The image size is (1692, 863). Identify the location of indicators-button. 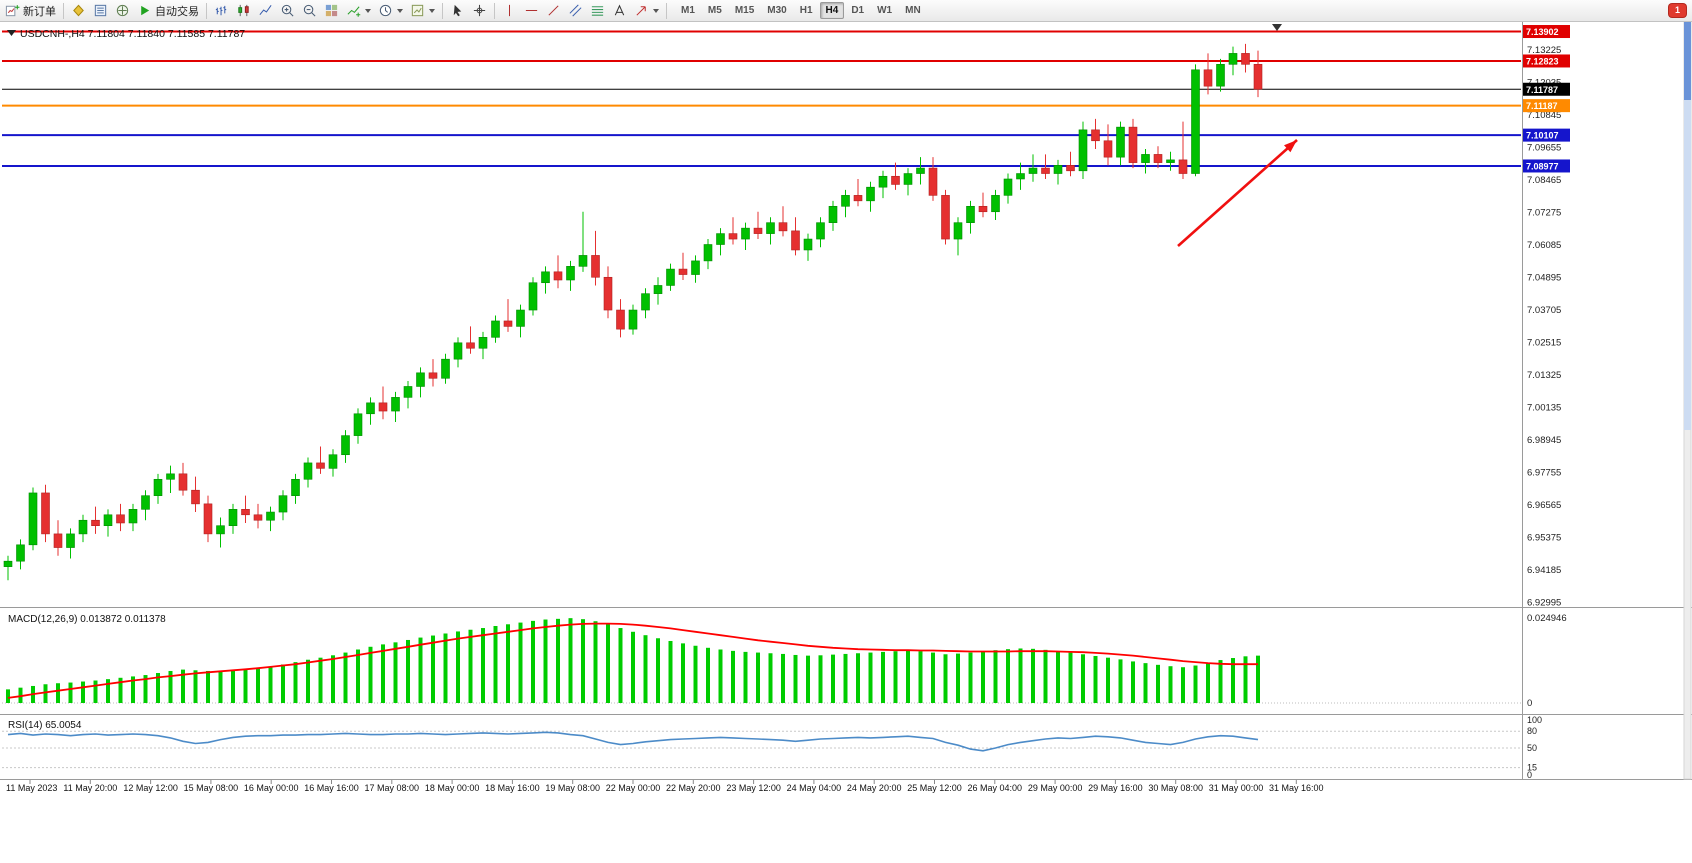
(358, 10).